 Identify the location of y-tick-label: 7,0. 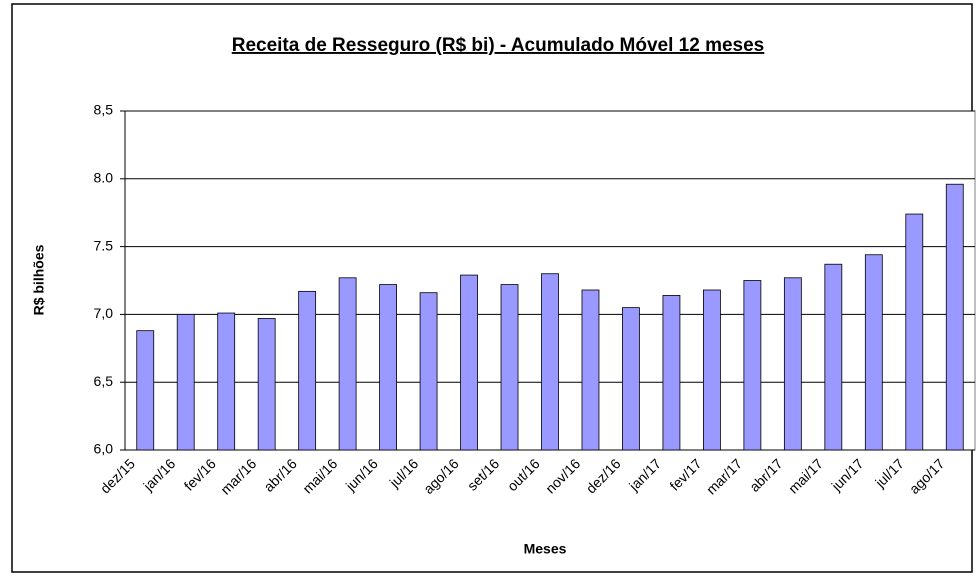
(104, 313).